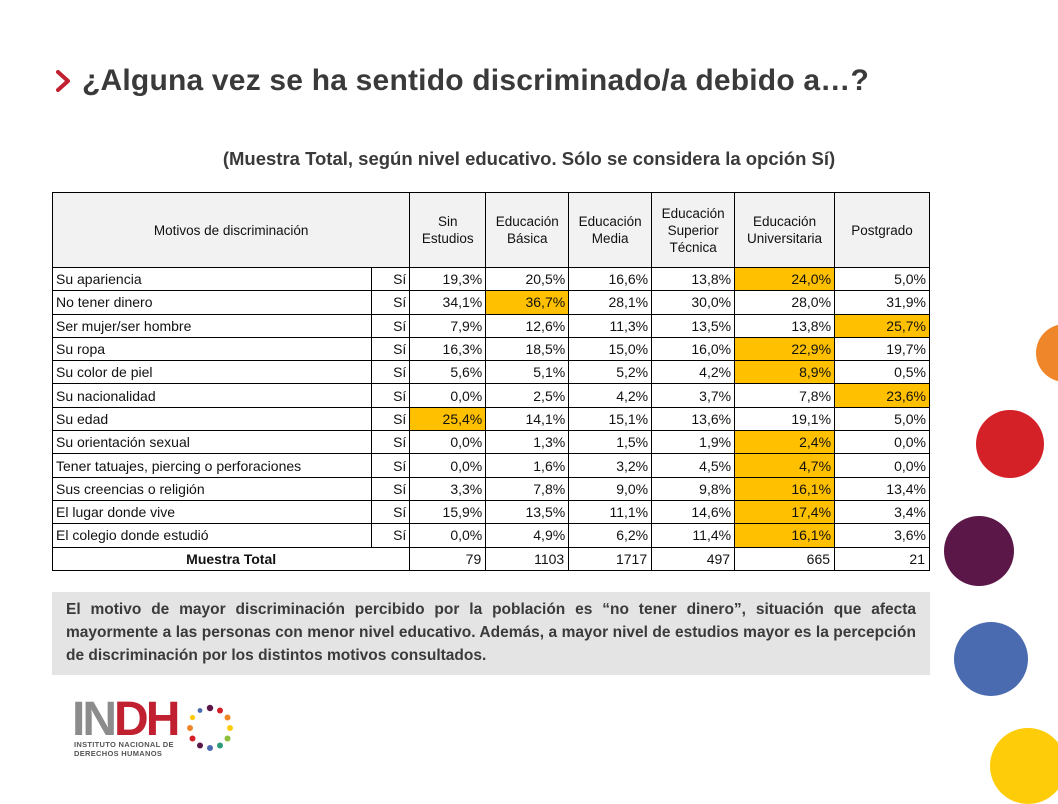  What do you see at coordinates (610, 558) in the screenshot?
I see `total-value: 1717` at bounding box center [610, 558].